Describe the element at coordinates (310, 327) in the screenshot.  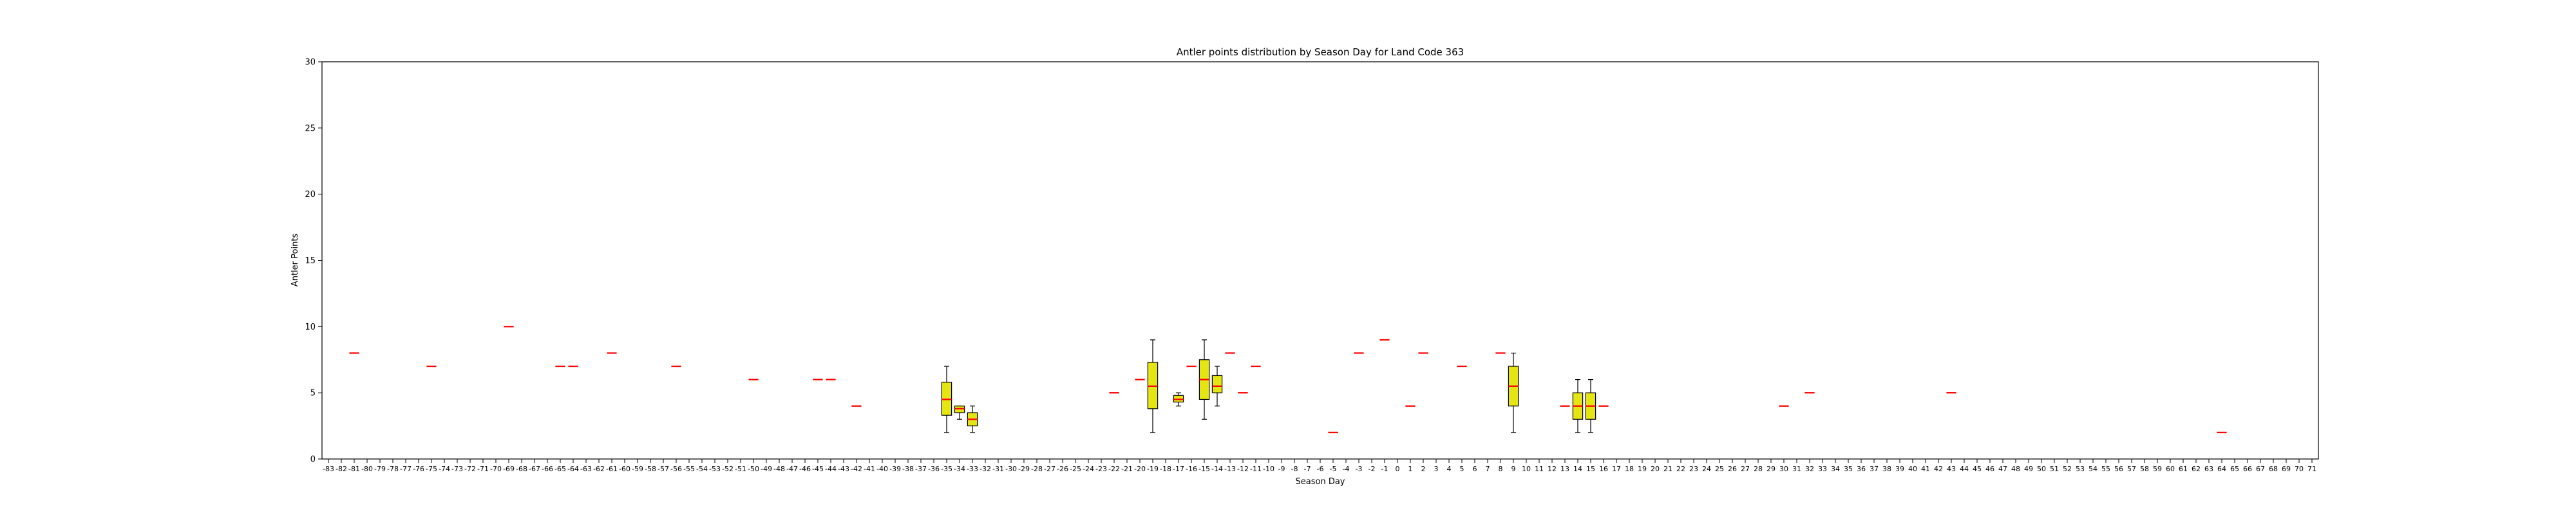
I see `y-tick-label: 10` at that location.